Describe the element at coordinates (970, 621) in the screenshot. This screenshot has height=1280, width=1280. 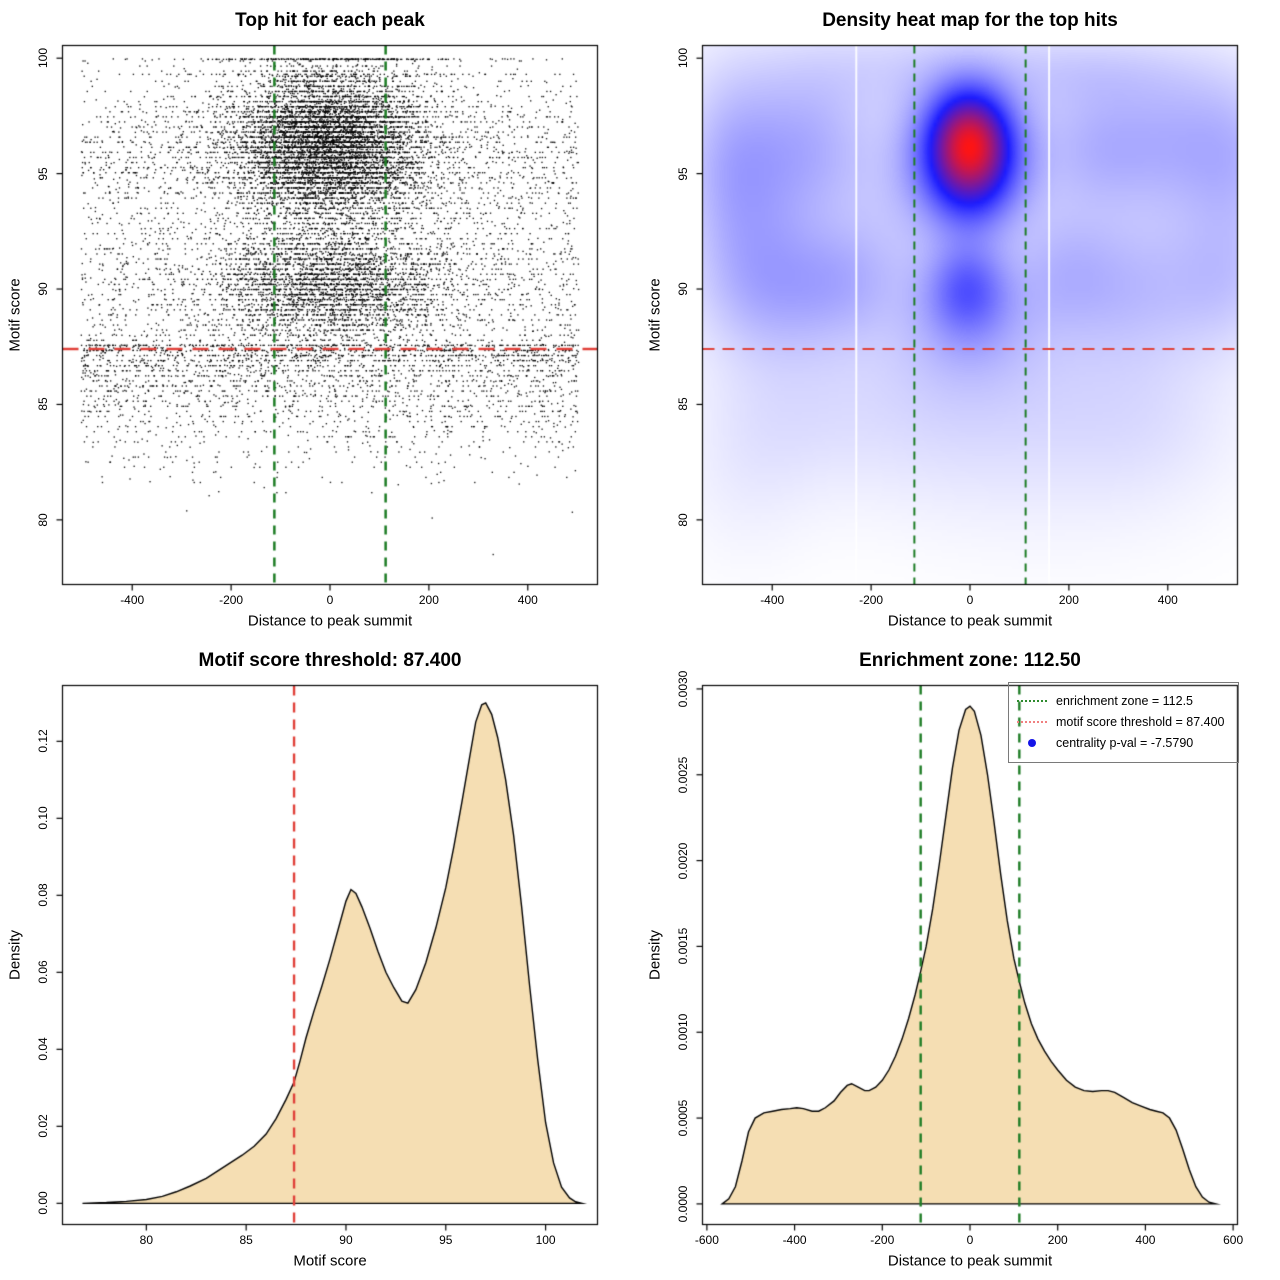
I see `heatmap-xlabel: Distance to peak summit` at that location.